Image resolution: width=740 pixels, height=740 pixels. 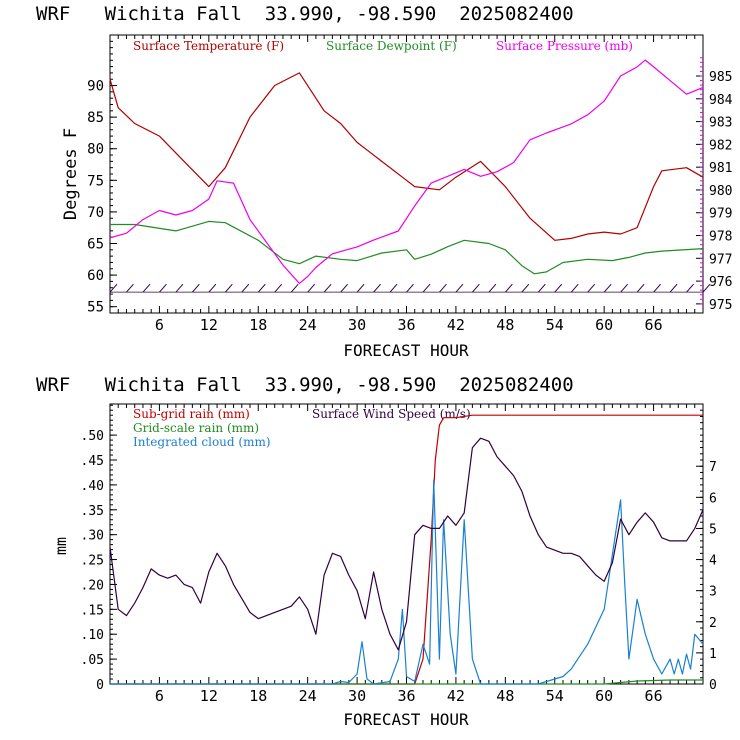 What do you see at coordinates (720, 305) in the screenshot?
I see `right-tick-label: 975` at bounding box center [720, 305].